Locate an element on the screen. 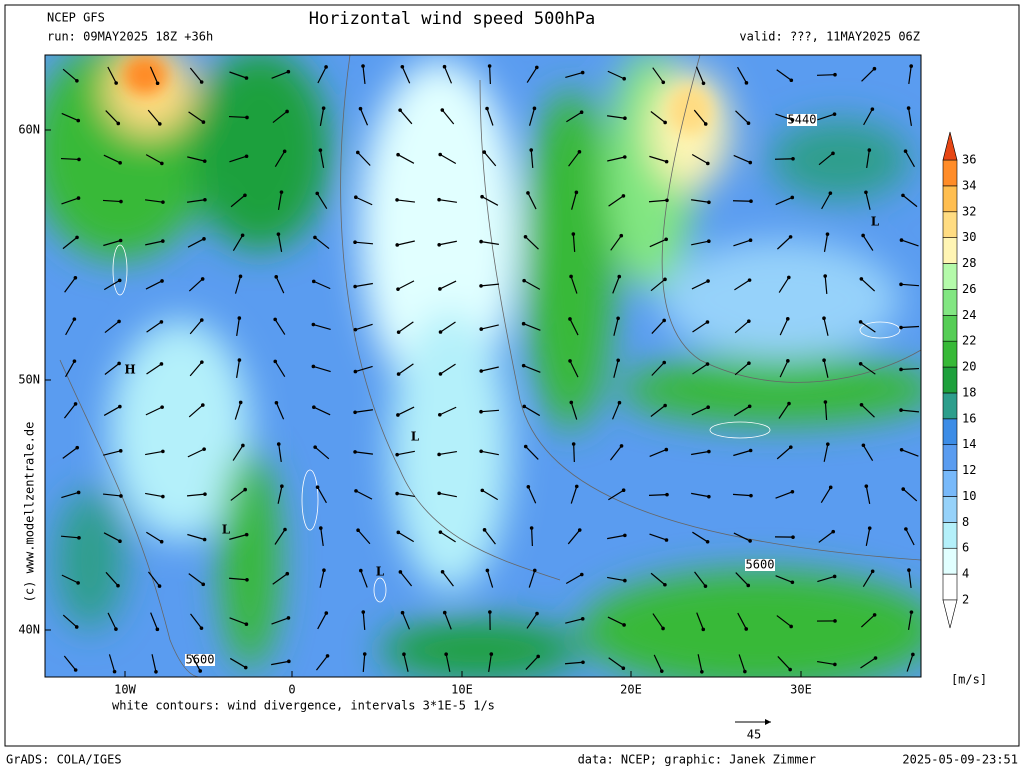  pressure-center: L is located at coordinates (226, 530).